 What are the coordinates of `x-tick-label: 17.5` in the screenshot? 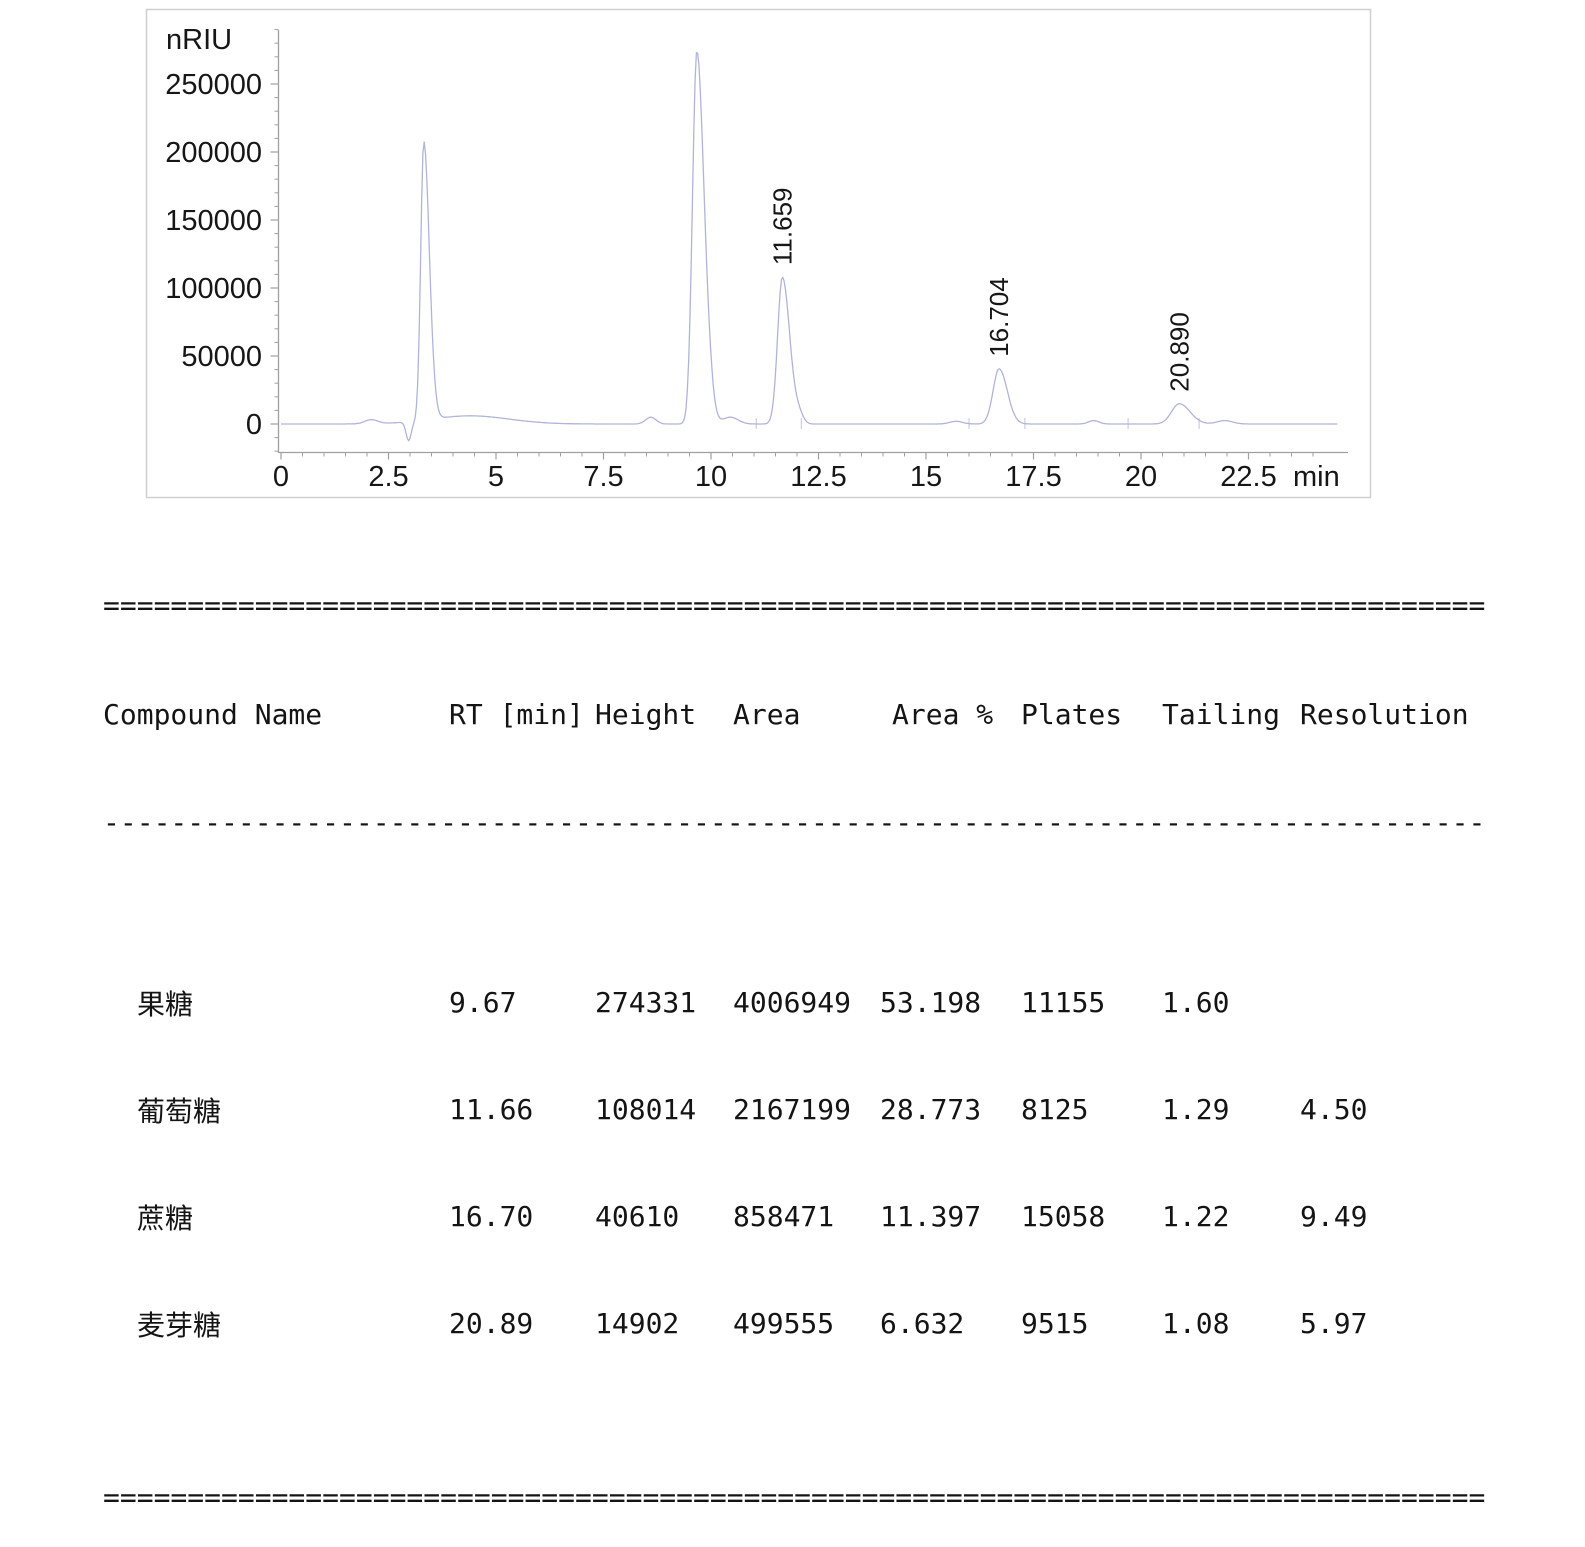 It's located at (1033, 477).